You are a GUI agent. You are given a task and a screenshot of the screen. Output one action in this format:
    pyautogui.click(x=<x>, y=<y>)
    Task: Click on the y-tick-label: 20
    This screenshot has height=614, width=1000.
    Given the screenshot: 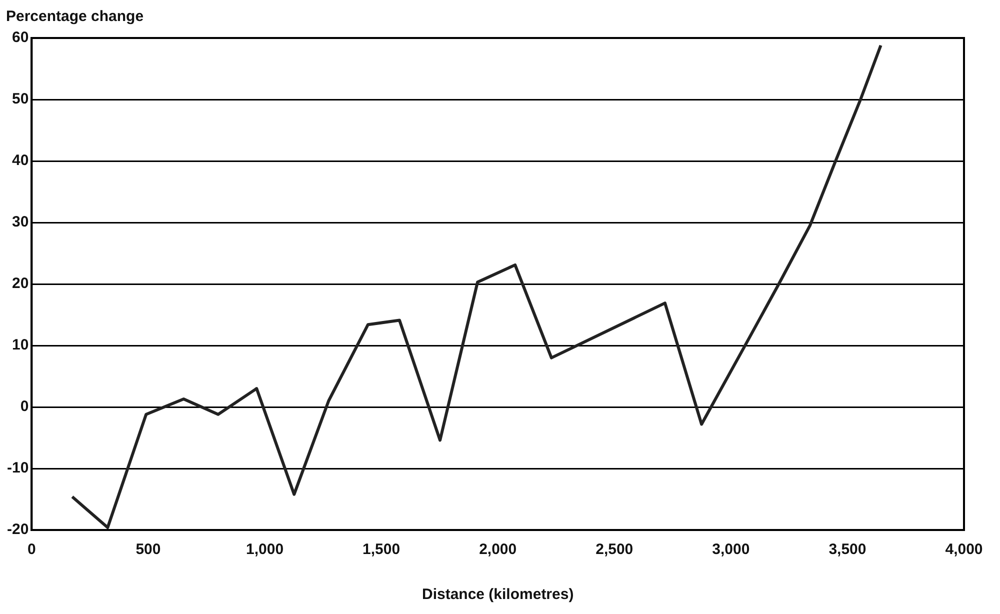 What is the action you would take?
    pyautogui.click(x=20, y=283)
    